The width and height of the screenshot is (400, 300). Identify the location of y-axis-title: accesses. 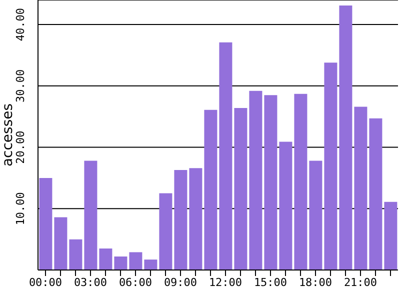
(8, 135).